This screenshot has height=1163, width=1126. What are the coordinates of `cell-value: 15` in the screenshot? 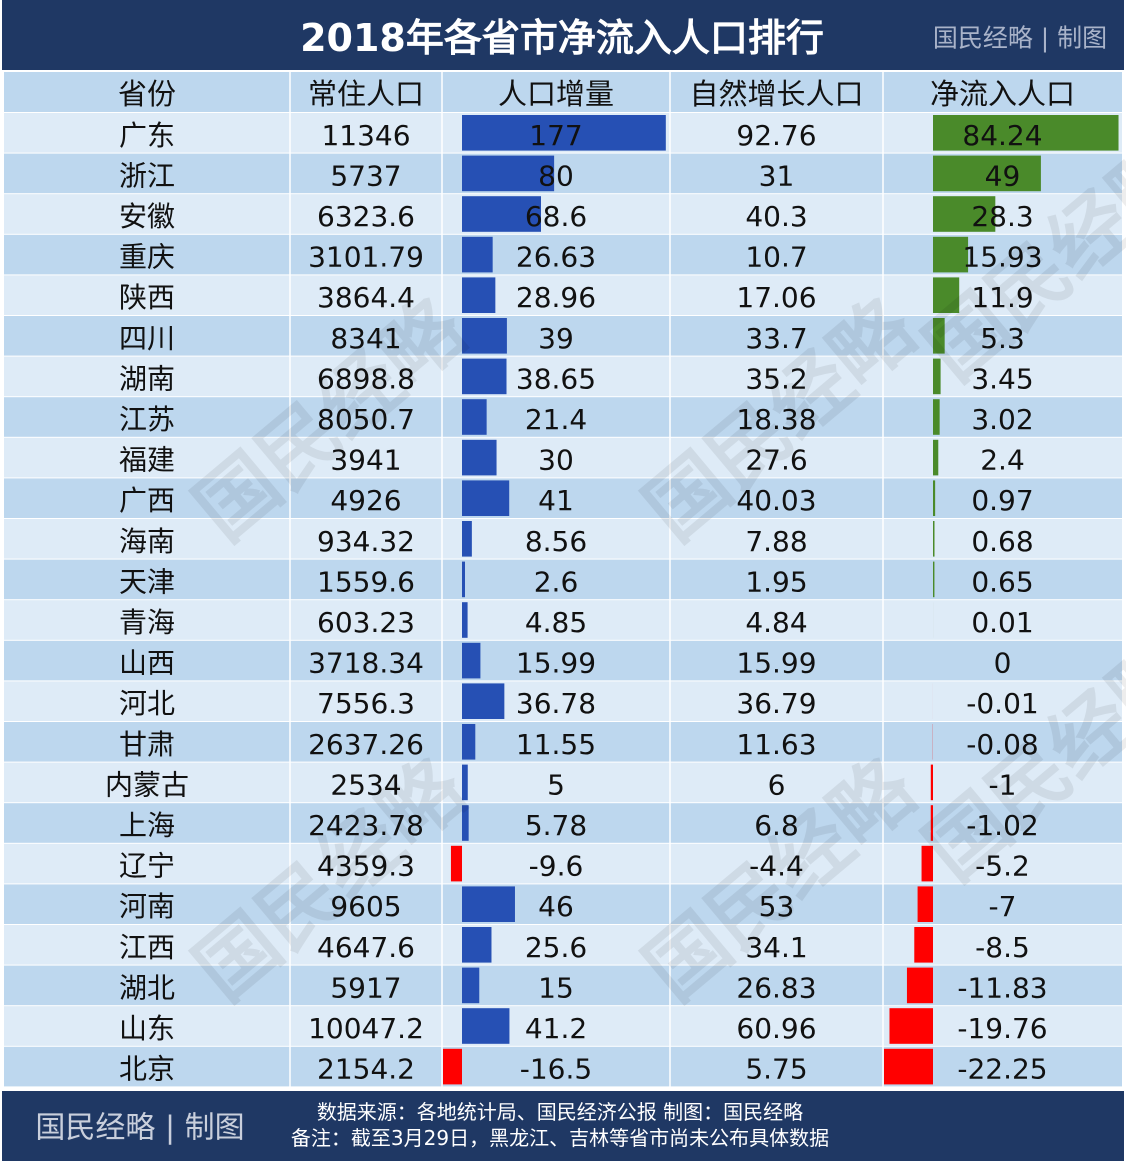 It's located at (556, 987).